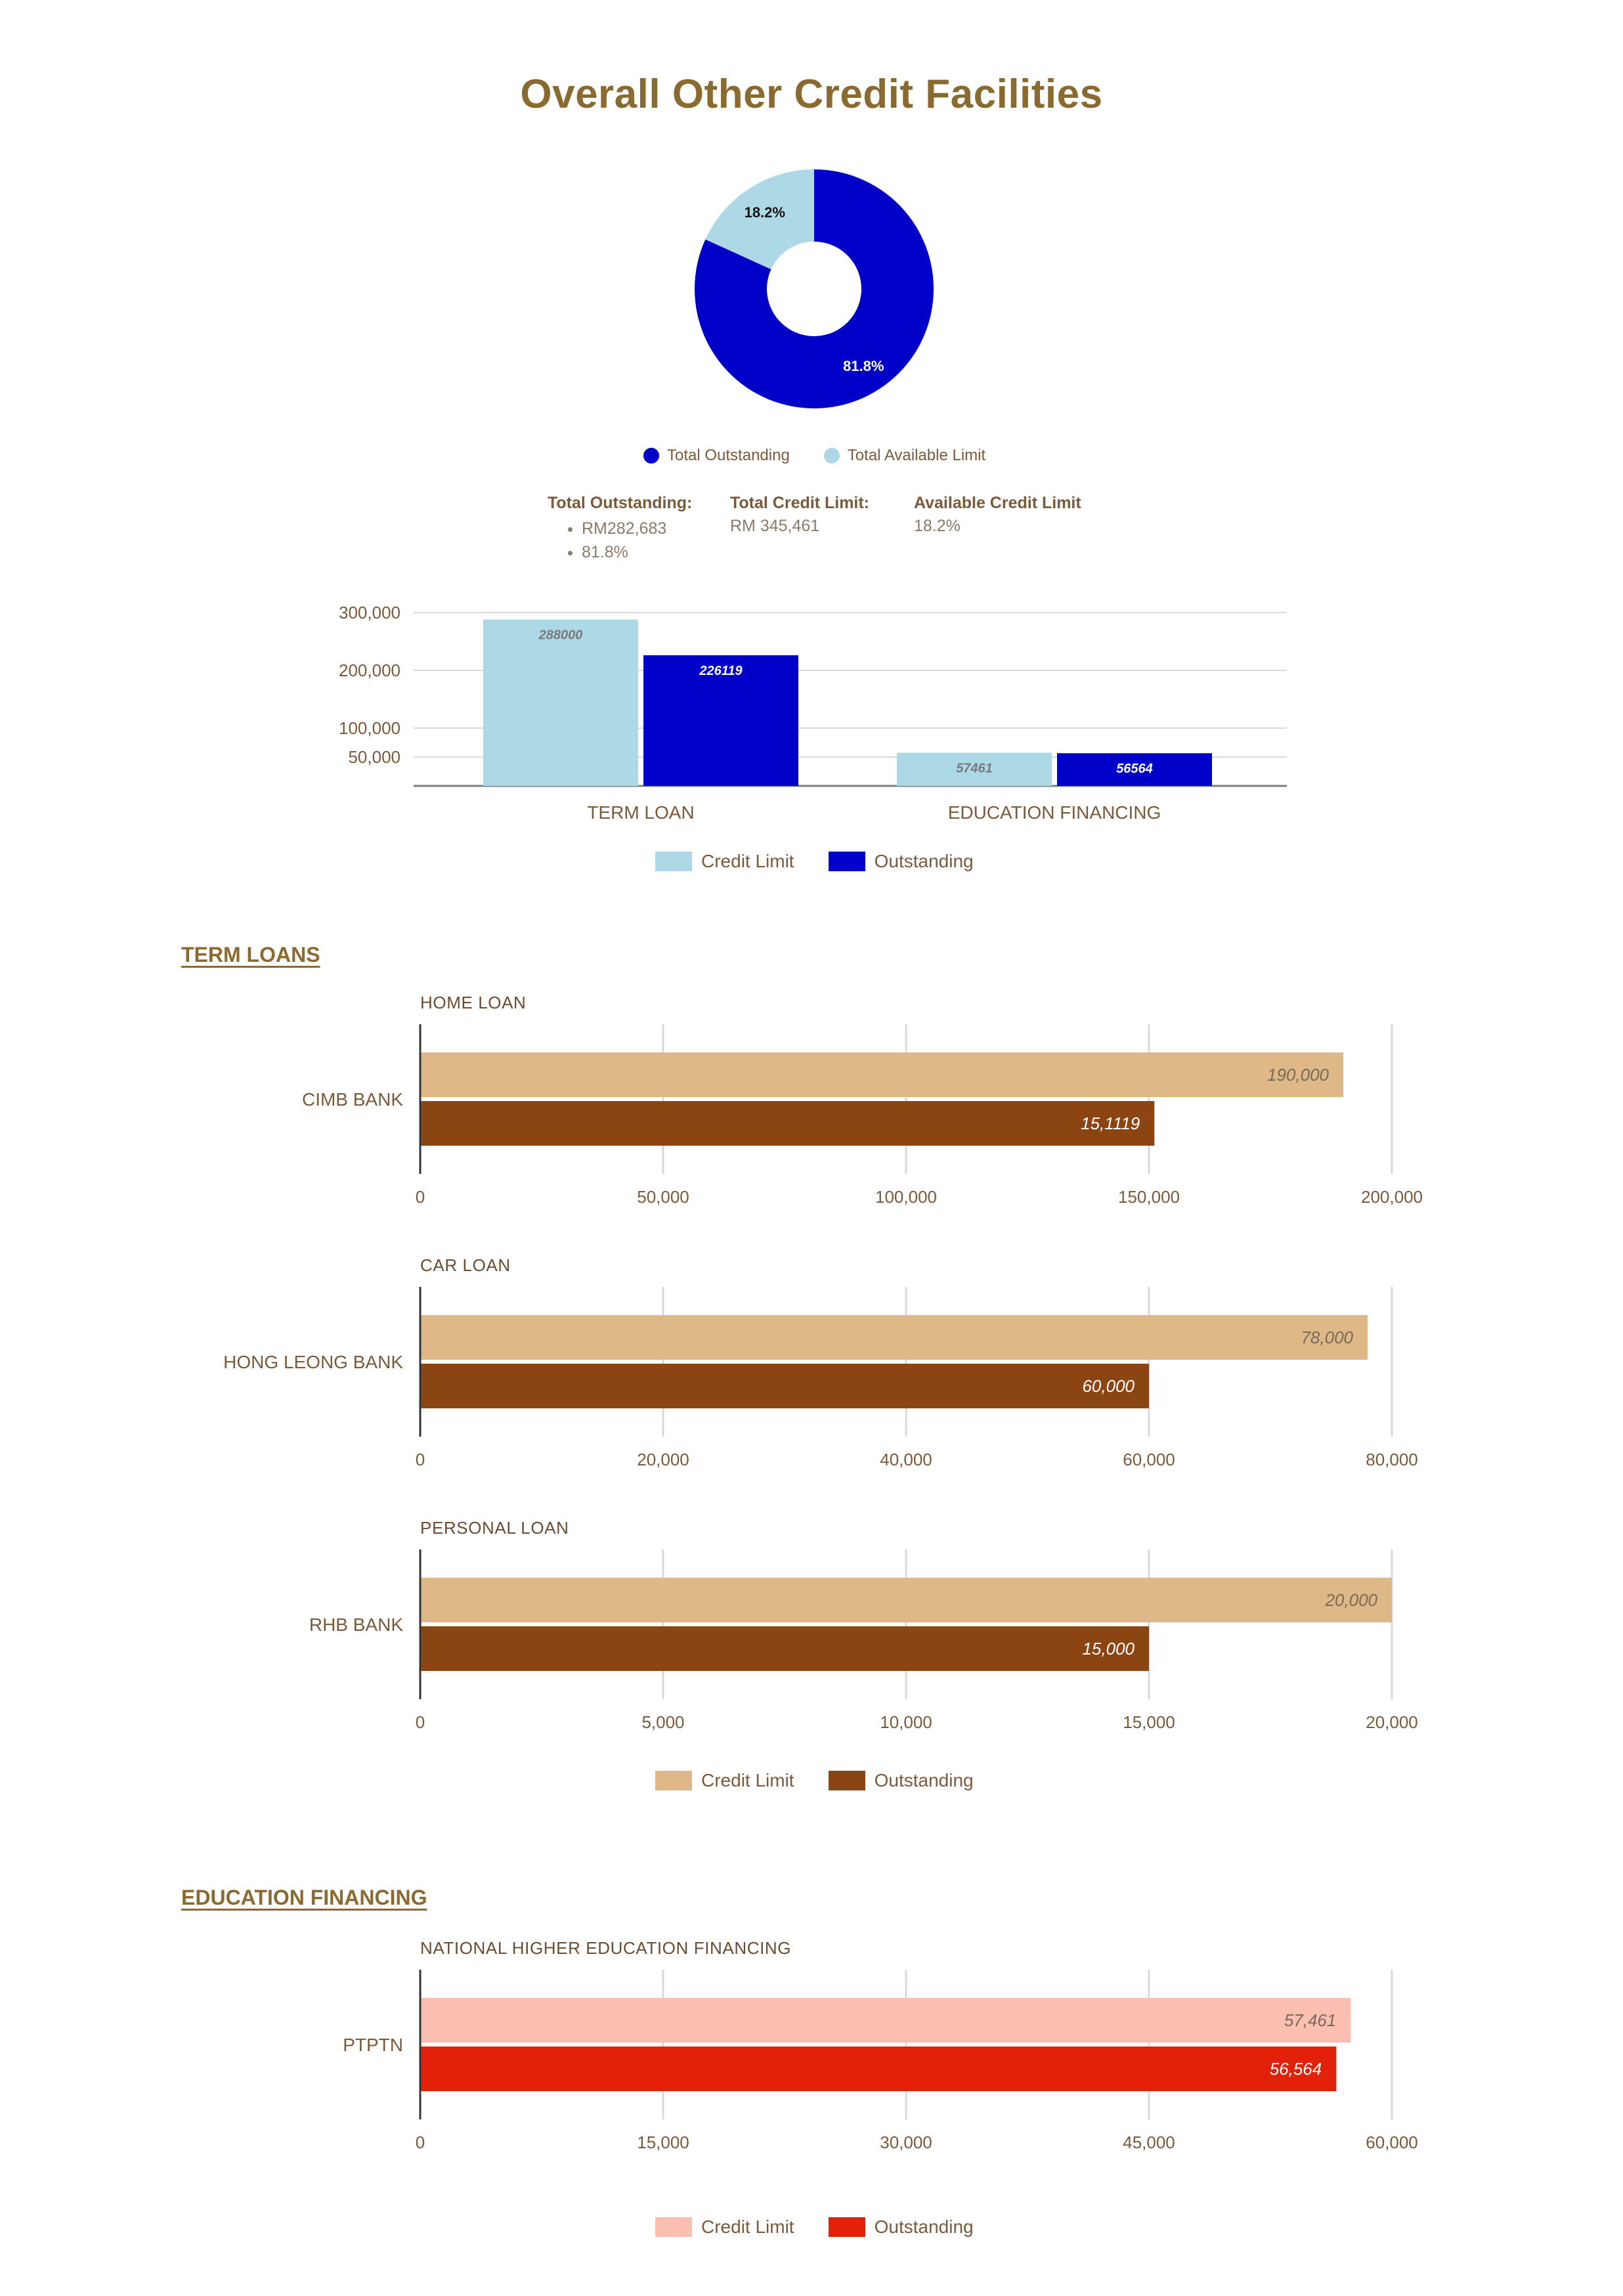 This screenshot has height=2296, width=1623. Describe the element at coordinates (560, 636) in the screenshot. I see `bar-value-label: 288000` at that location.